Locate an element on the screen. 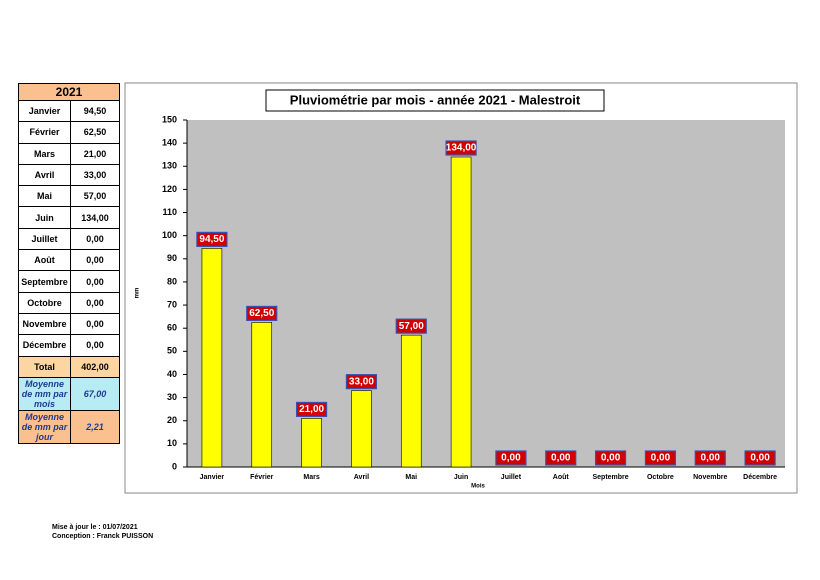  table-cell: Mai is located at coordinates (44, 196).